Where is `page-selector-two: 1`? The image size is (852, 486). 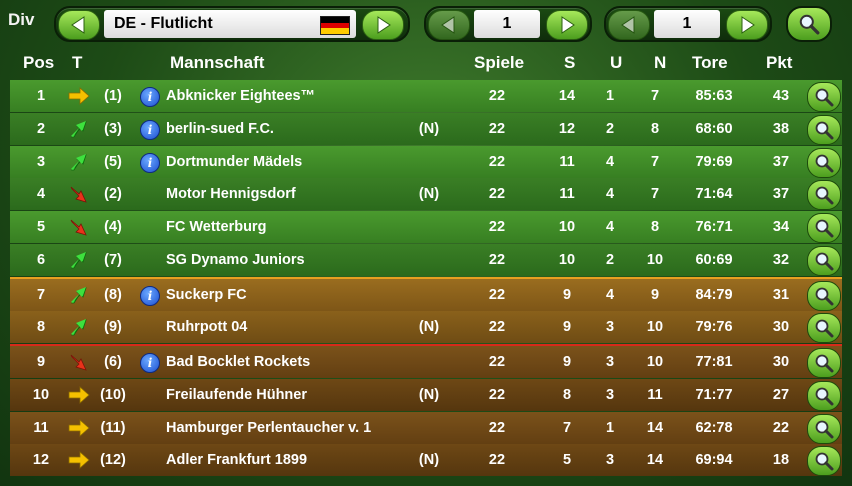
page-selector-two: 1 is located at coordinates (688, 24).